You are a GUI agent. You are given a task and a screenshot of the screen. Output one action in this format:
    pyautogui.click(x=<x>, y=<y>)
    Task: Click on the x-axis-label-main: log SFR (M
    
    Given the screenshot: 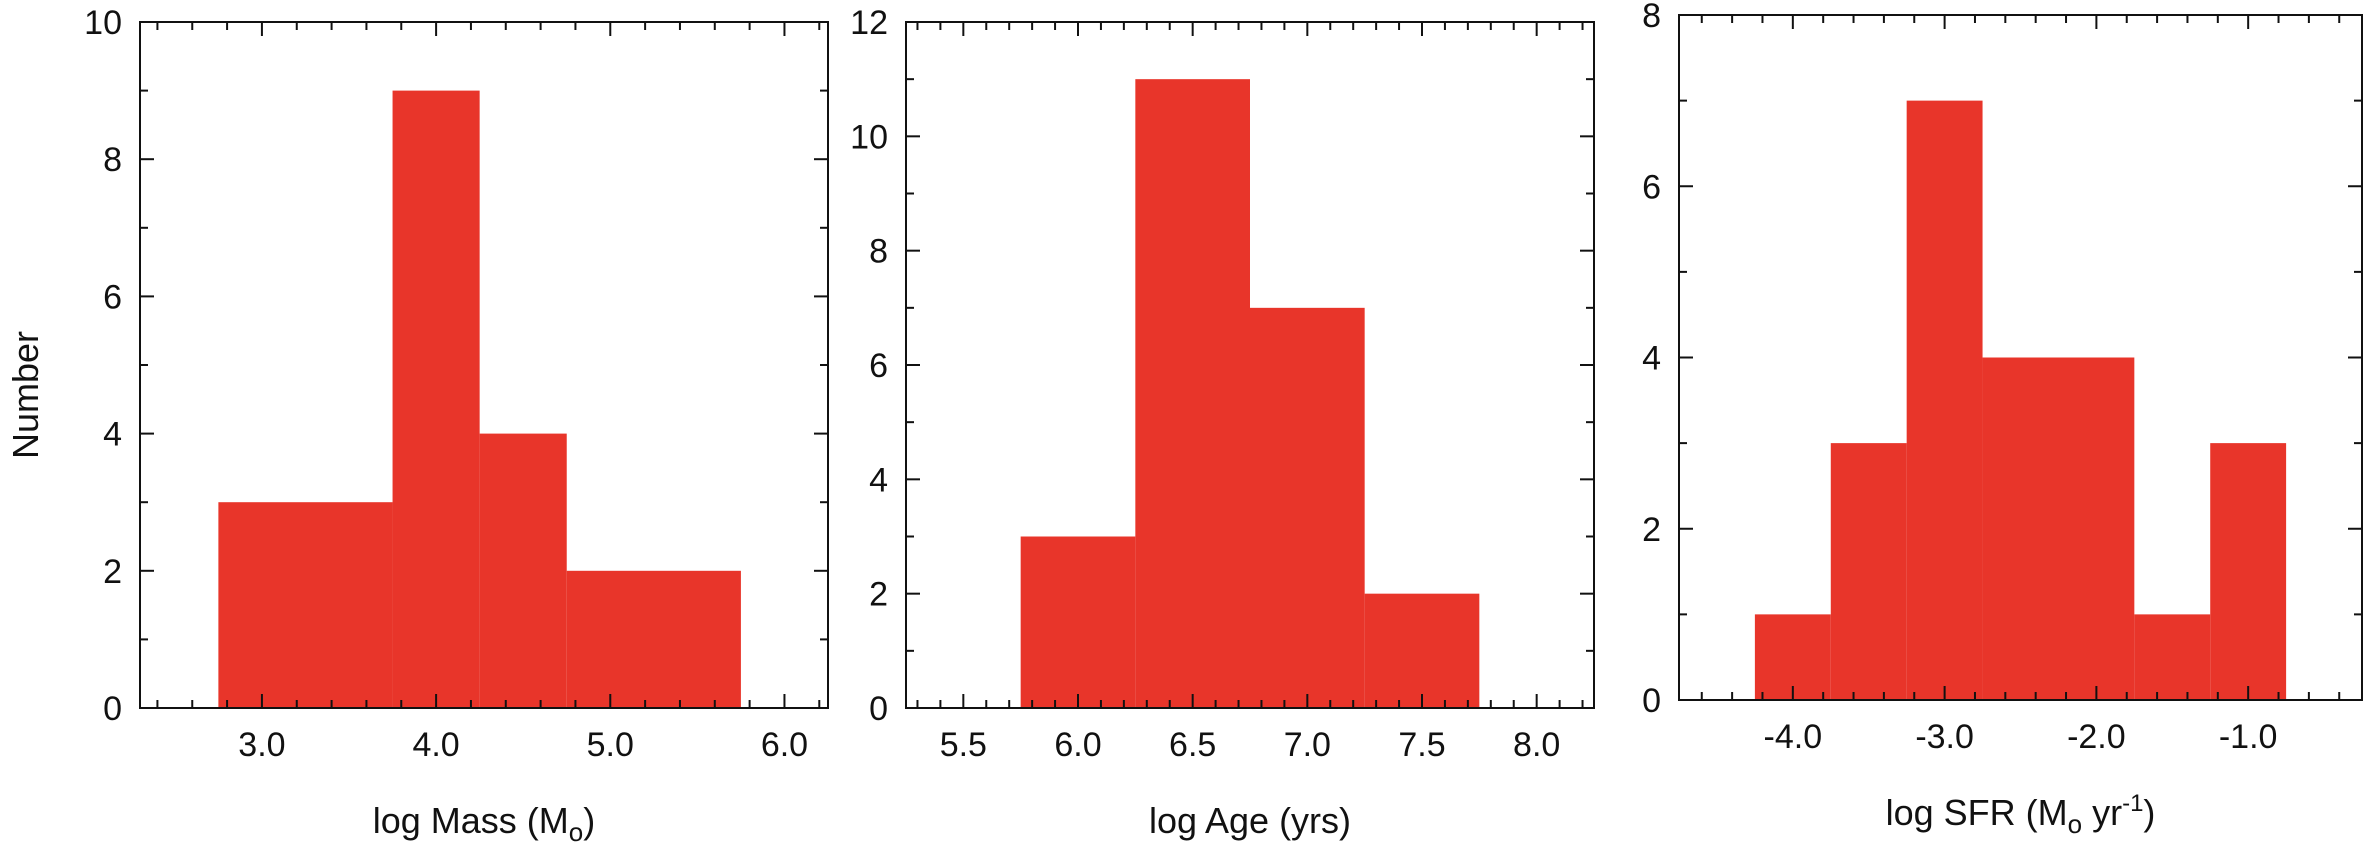 What is the action you would take?
    pyautogui.click(x=1977, y=812)
    